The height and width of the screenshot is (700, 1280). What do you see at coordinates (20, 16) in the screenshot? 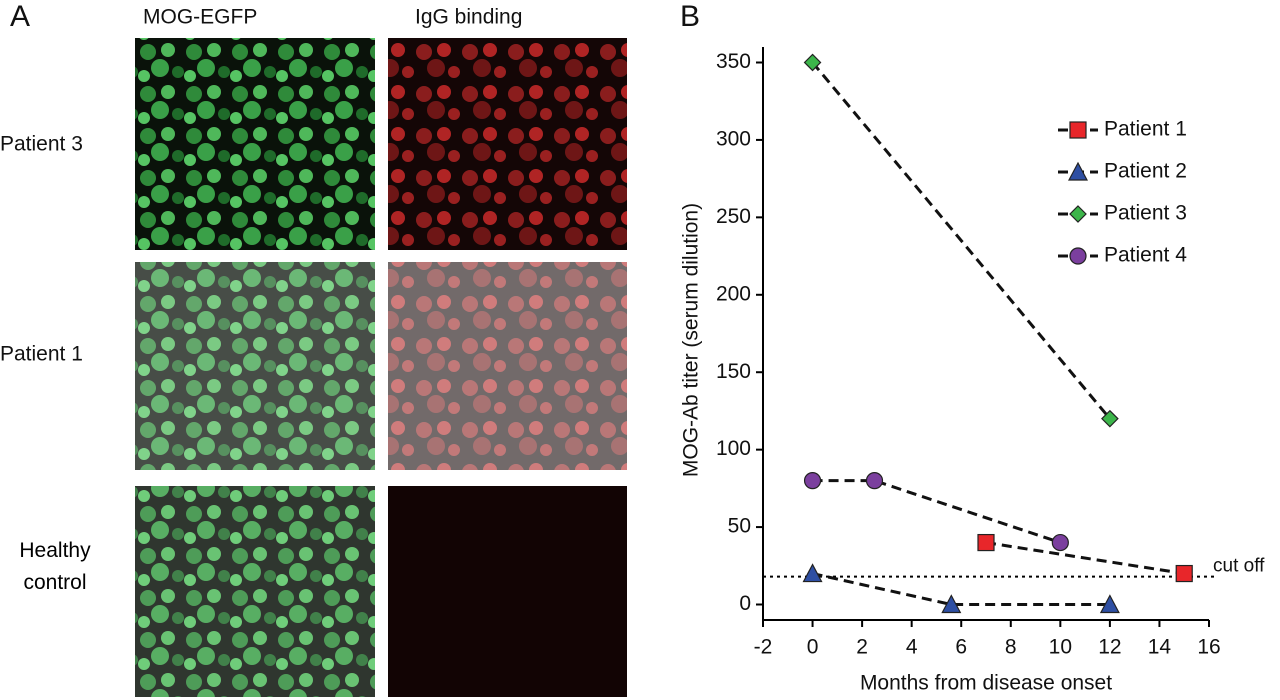
I see `panel-label: A` at bounding box center [20, 16].